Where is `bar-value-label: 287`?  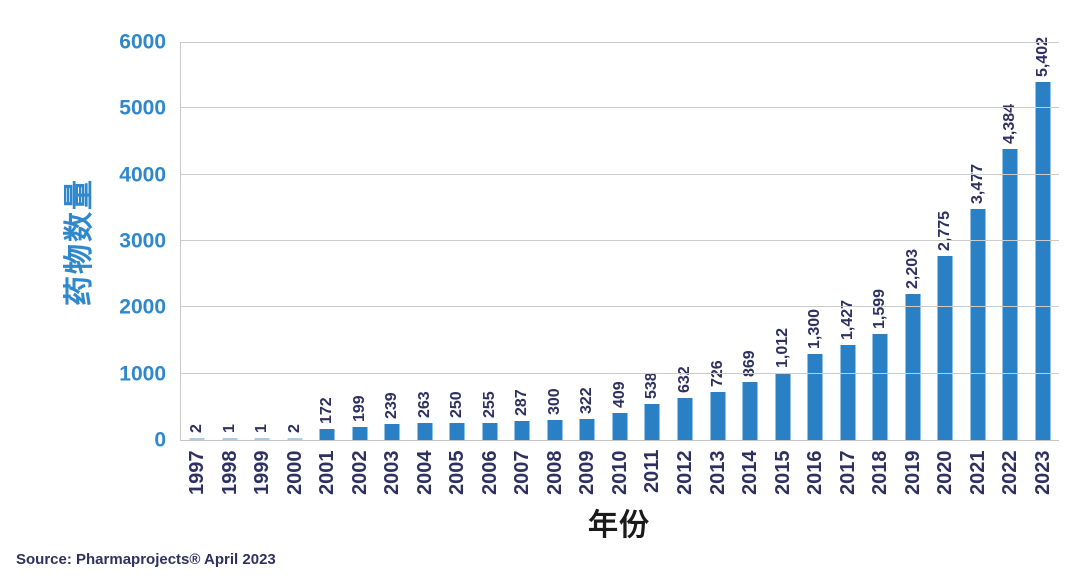
bar-value-label: 287 is located at coordinates (522, 402).